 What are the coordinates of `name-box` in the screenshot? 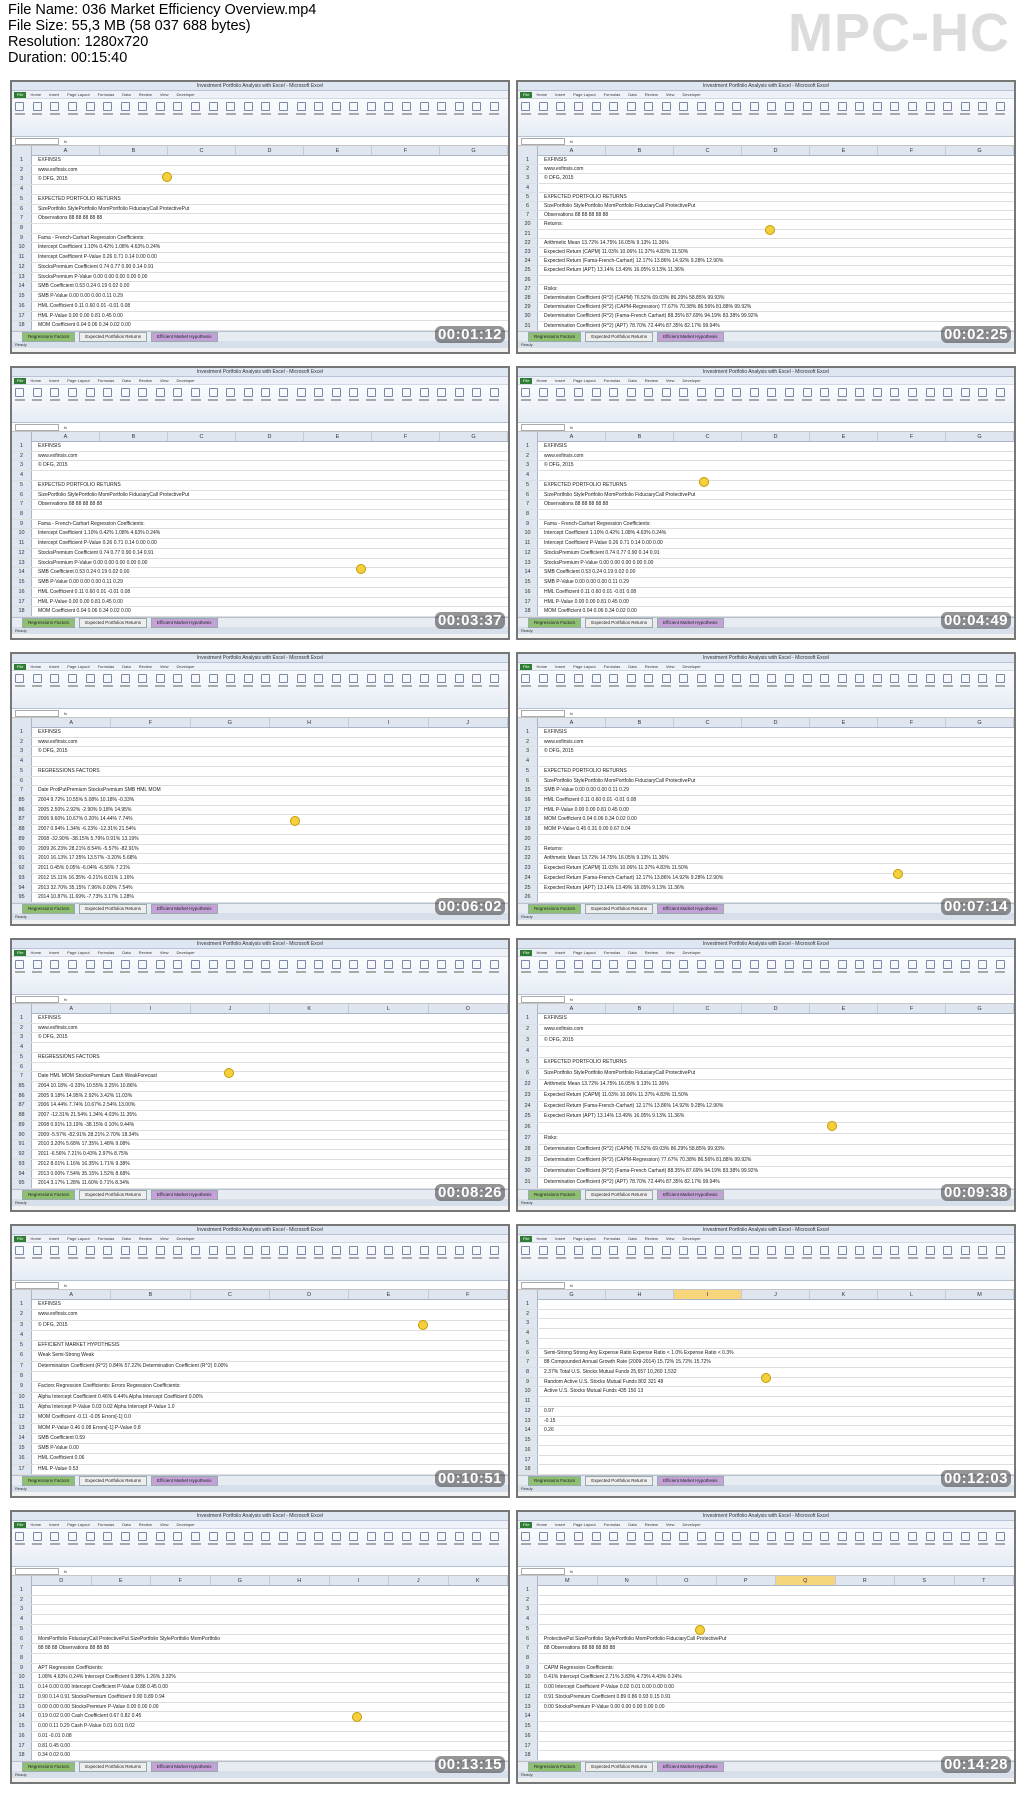 It's located at (37, 427).